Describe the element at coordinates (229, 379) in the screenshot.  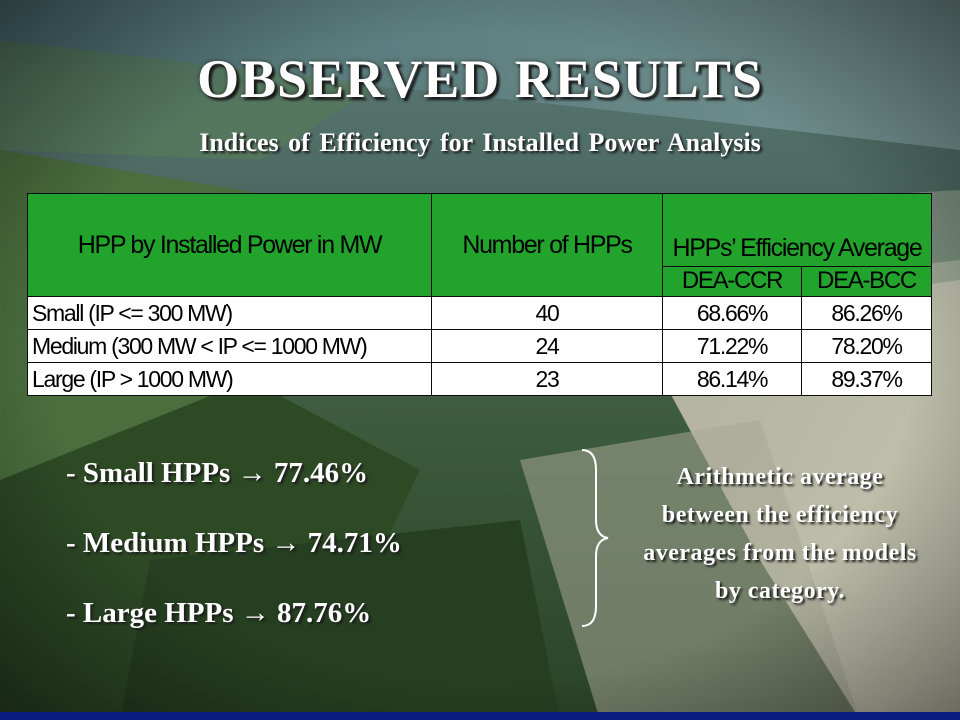
I see `cell-category: Large (IP > 1000 MW)` at that location.